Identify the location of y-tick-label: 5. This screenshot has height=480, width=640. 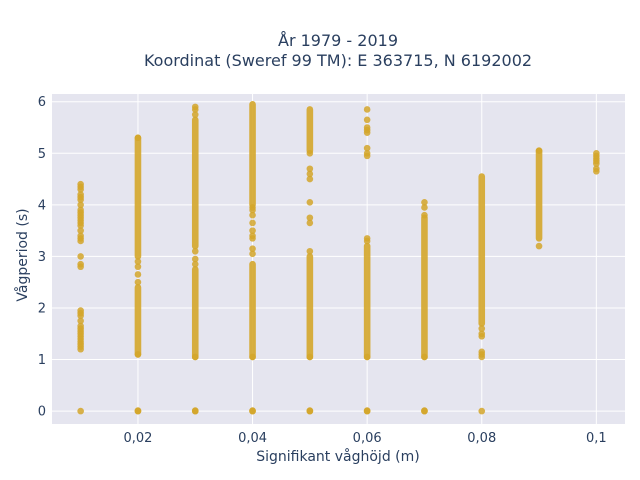
(42, 154).